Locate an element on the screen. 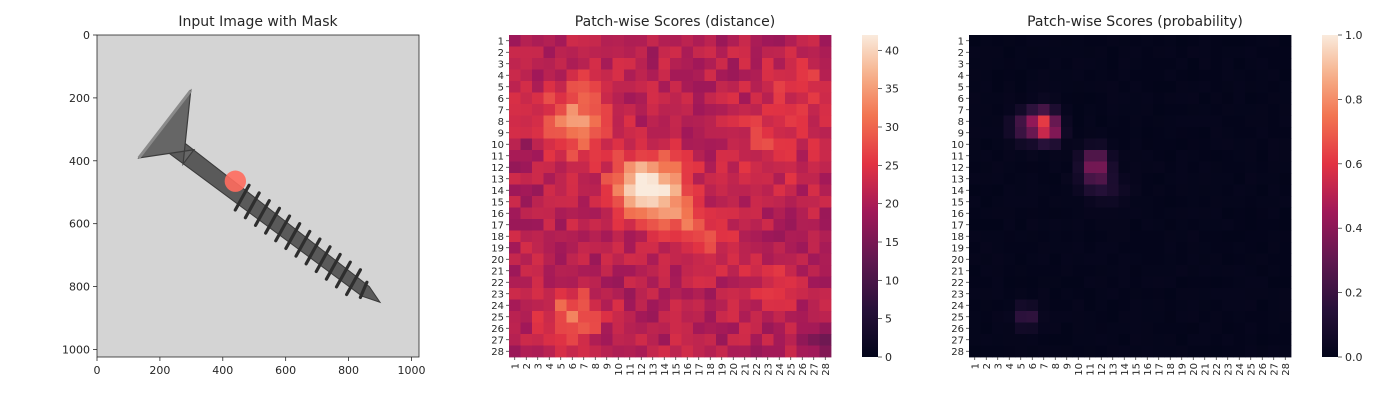 The height and width of the screenshot is (400, 1400). colorbar-tick-label: 1.0 is located at coordinates (1354, 35).